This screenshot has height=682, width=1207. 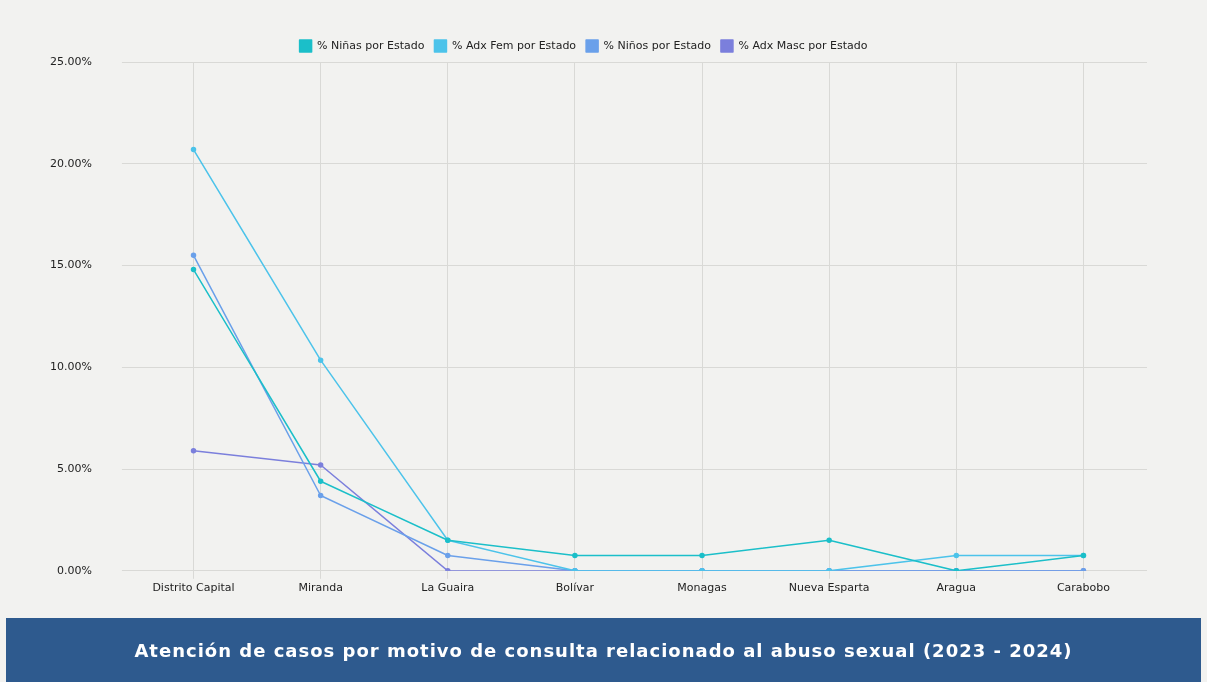 What do you see at coordinates (603, 650) in the screenshot?
I see `text: Atención de casos por motivo de consulta relacionado al abuso sexual (2023 - 2024)` at bounding box center [603, 650].